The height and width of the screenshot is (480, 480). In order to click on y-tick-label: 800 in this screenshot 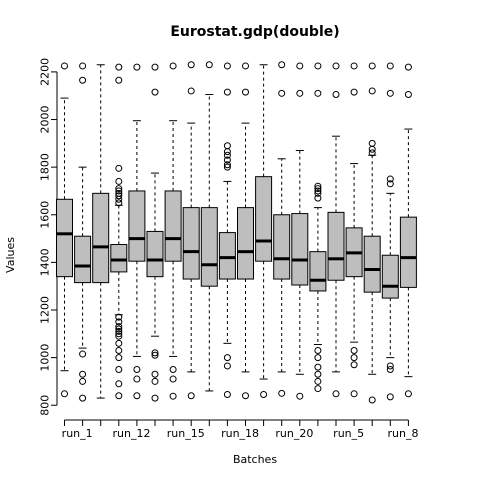, I will do `click(45, 405)`.